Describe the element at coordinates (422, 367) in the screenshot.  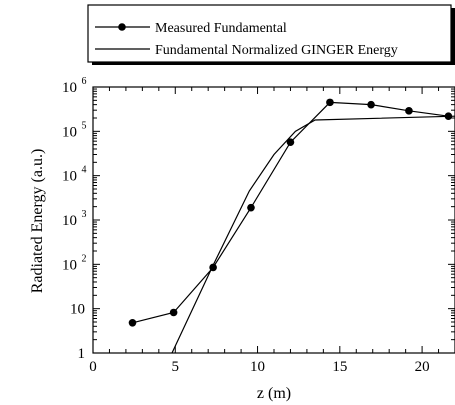
I see `x-tick-label: 20` at that location.